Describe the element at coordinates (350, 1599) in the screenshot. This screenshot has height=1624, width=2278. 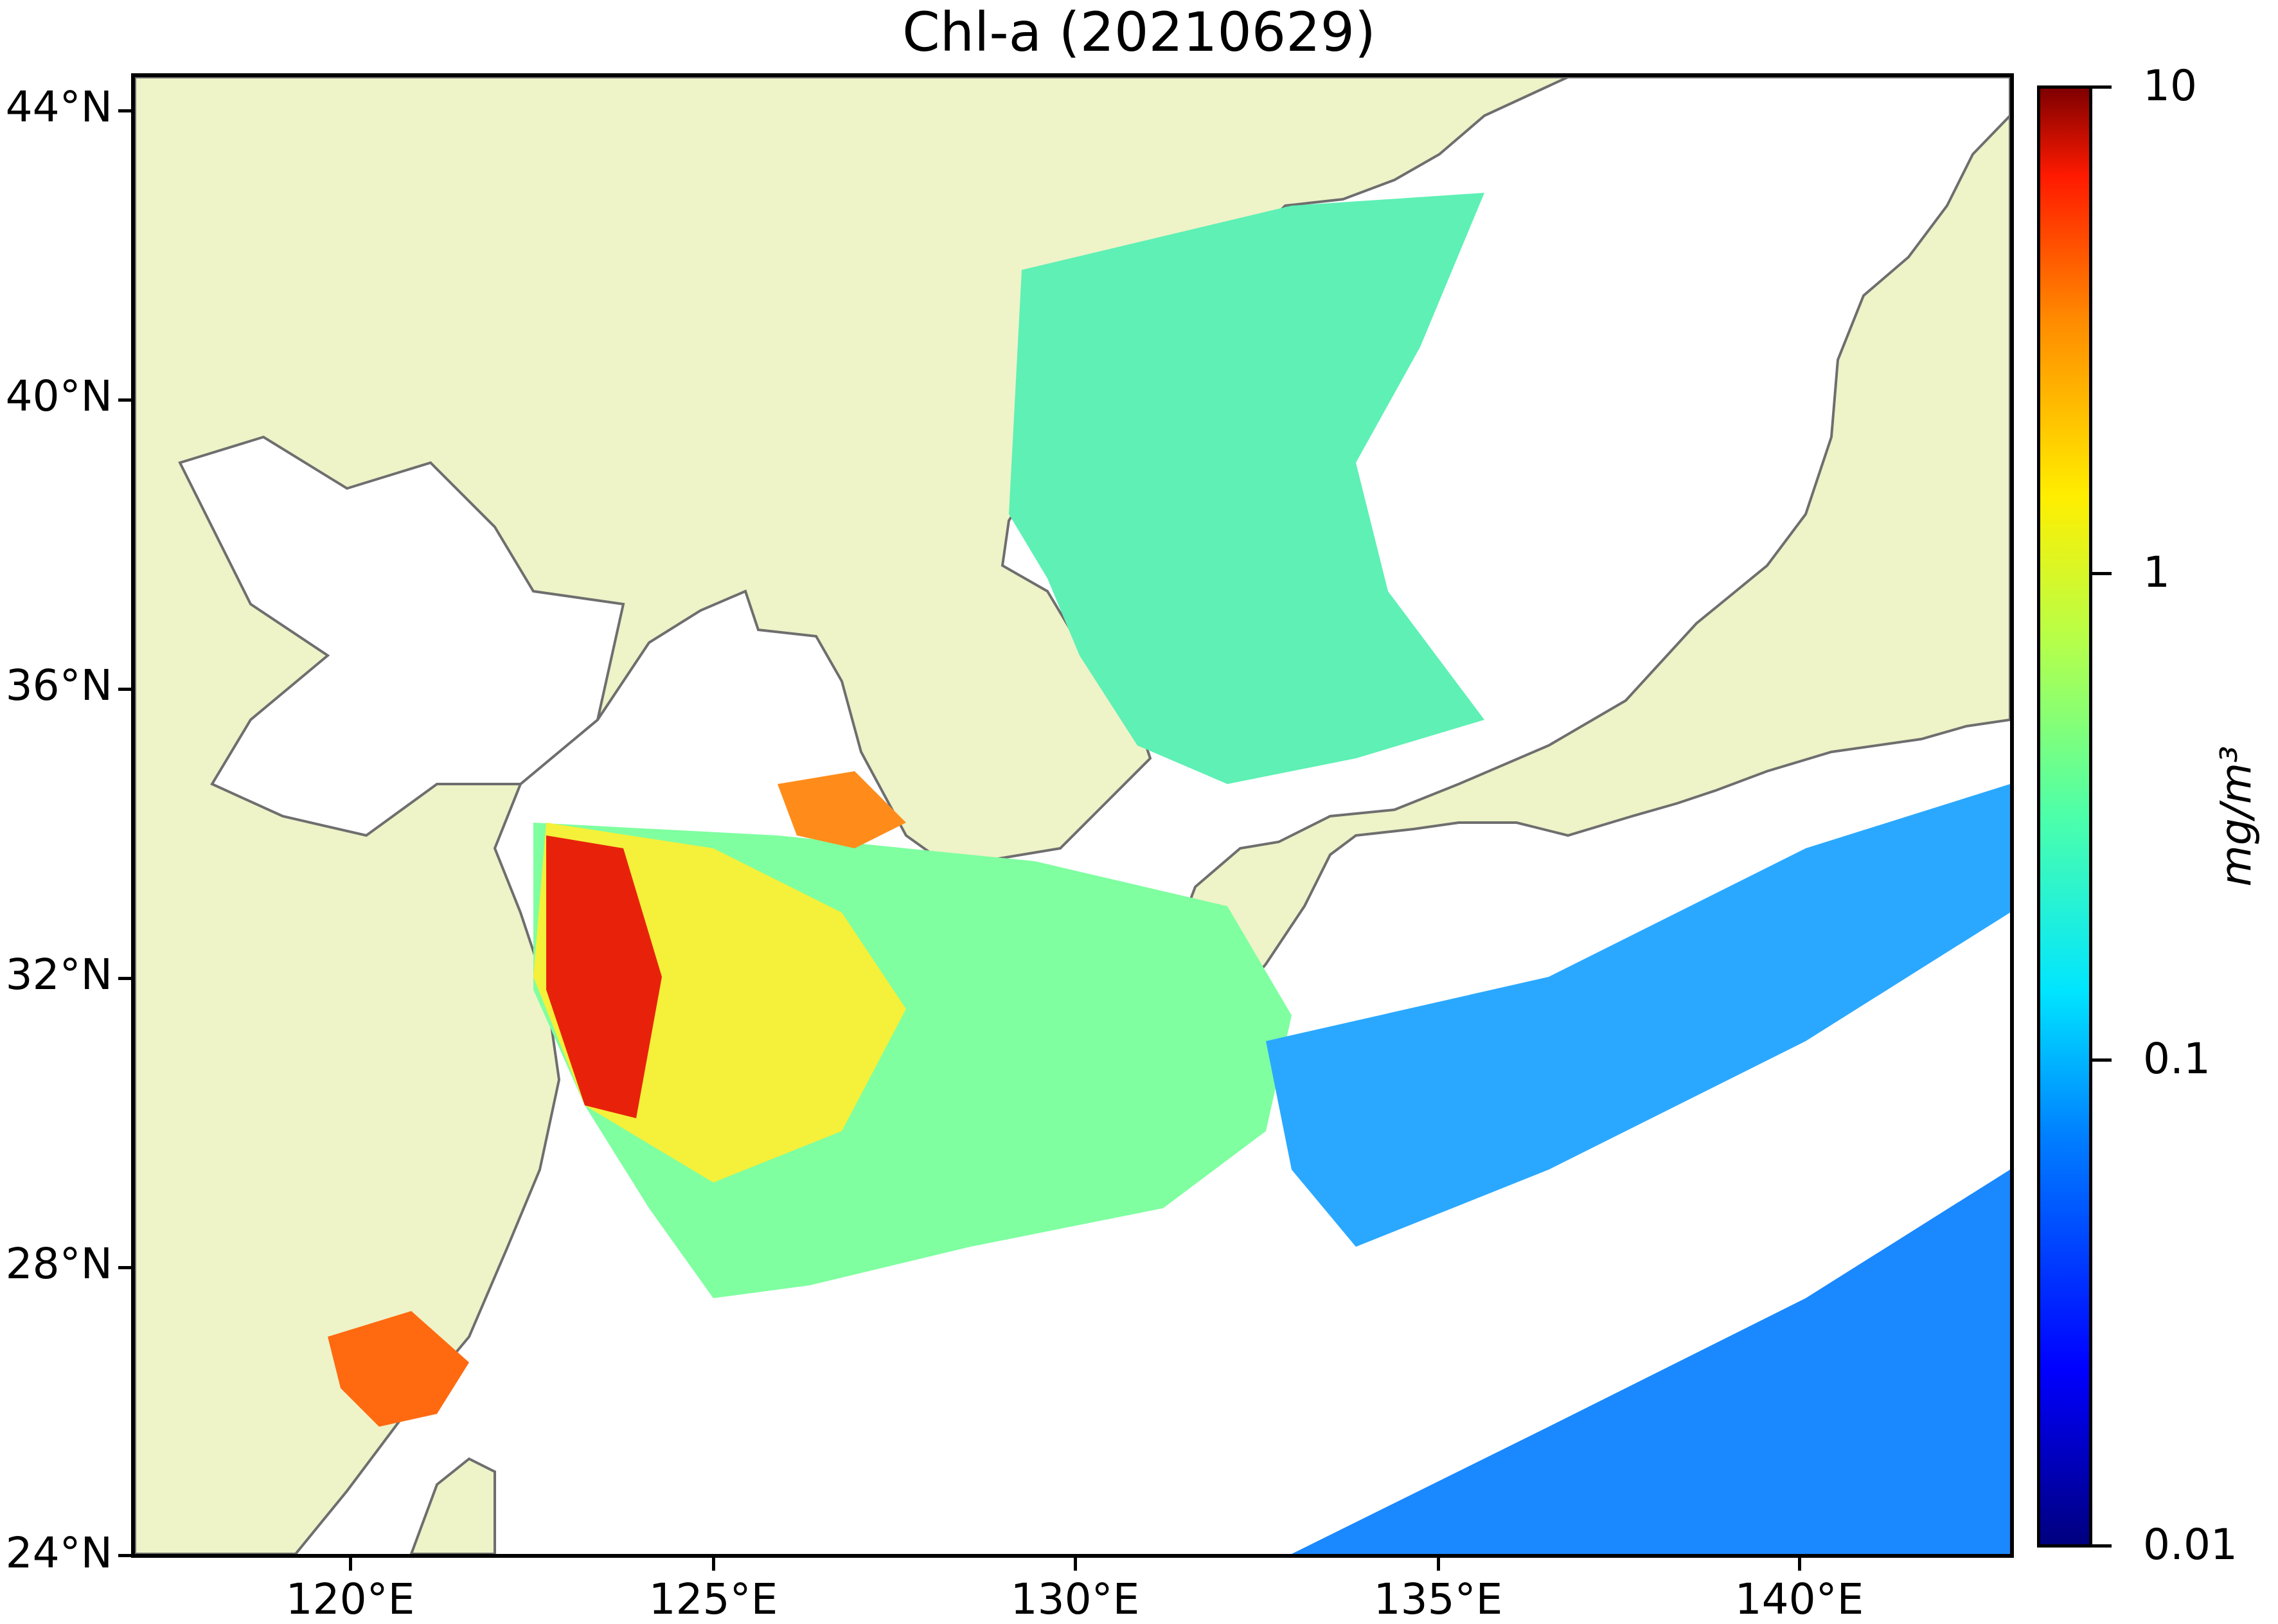
I see `lon-label-120: 120°E` at that location.